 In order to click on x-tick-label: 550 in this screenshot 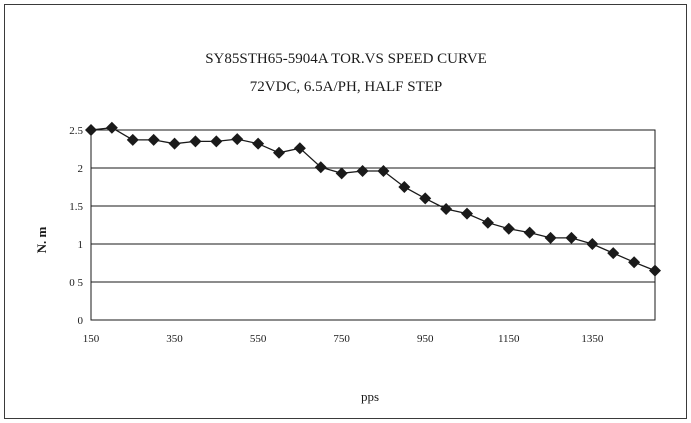, I will do `click(258, 339)`.